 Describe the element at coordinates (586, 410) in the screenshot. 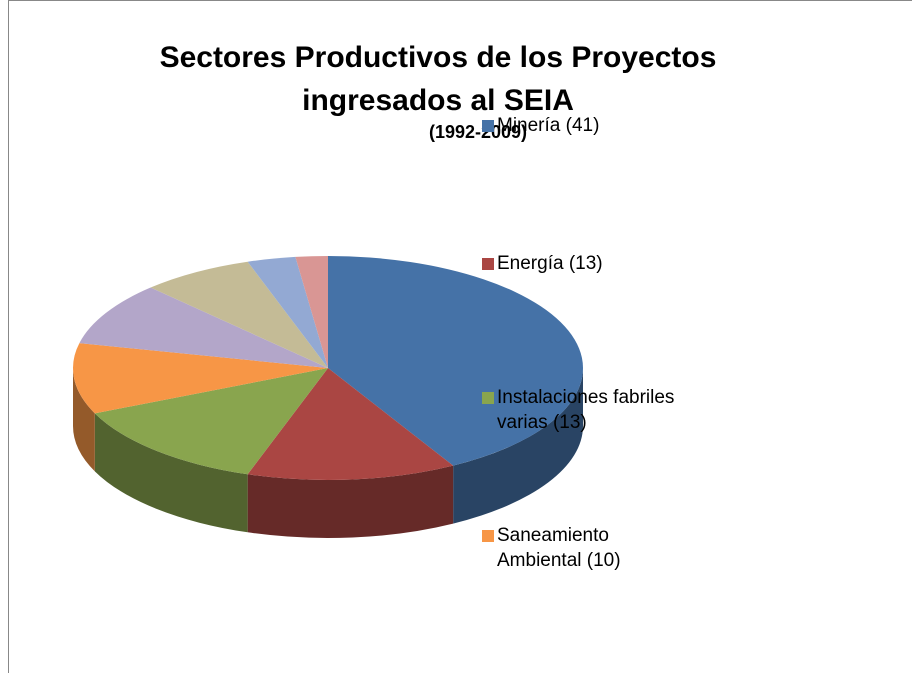

I see `legend-label: Instalaciones fabriles varias (13)` at that location.